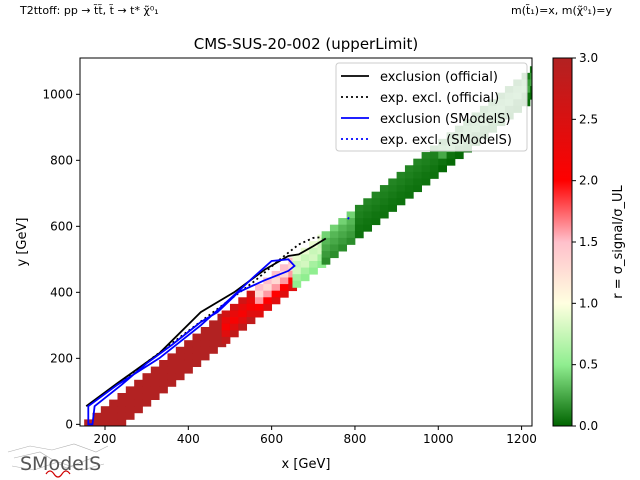 This screenshot has height=480, width=640. I want to click on logo-network-icon, so click(58, 457).